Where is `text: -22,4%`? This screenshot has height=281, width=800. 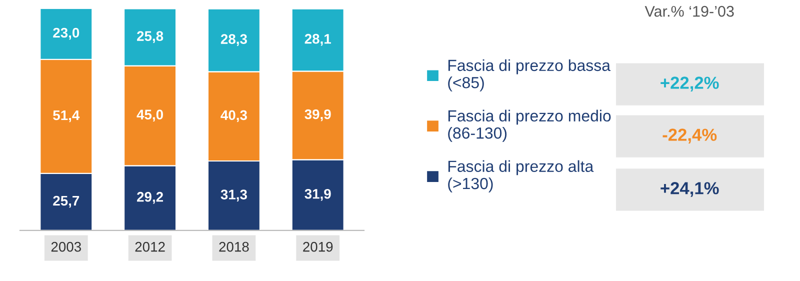 text: -22,4% is located at coordinates (689, 136).